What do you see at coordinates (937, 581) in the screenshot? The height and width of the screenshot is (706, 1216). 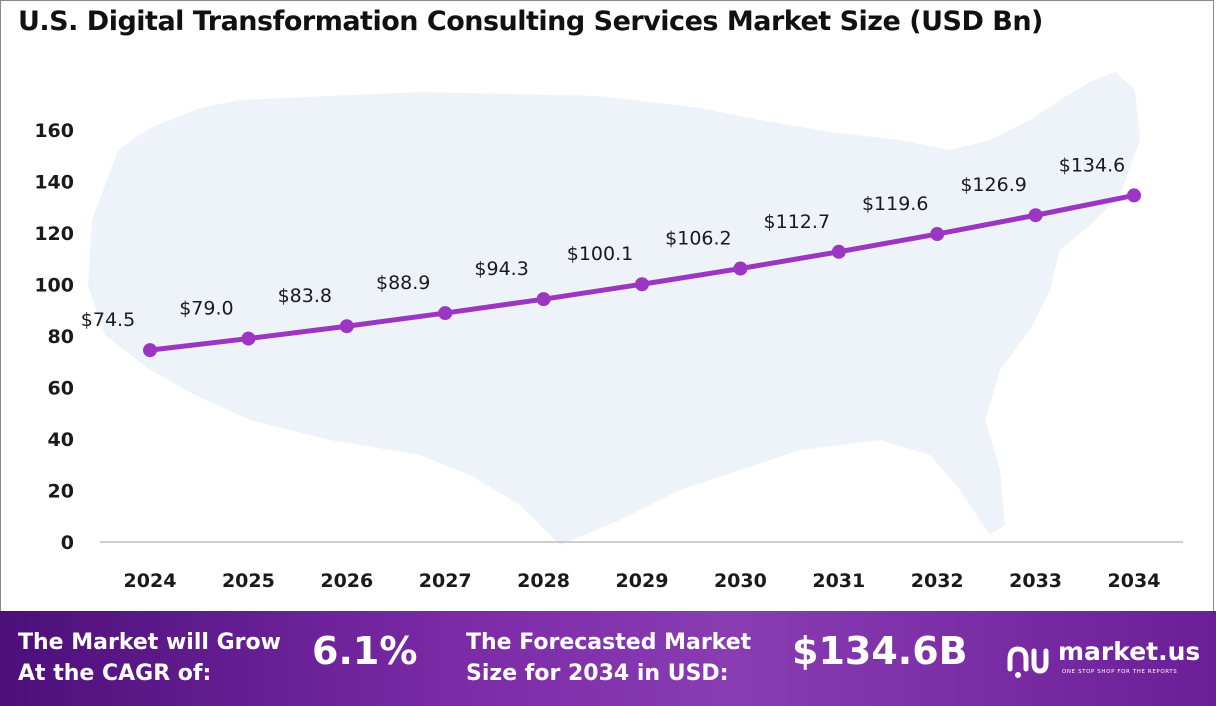 I see `x-tick-label: 2032` at bounding box center [937, 581].